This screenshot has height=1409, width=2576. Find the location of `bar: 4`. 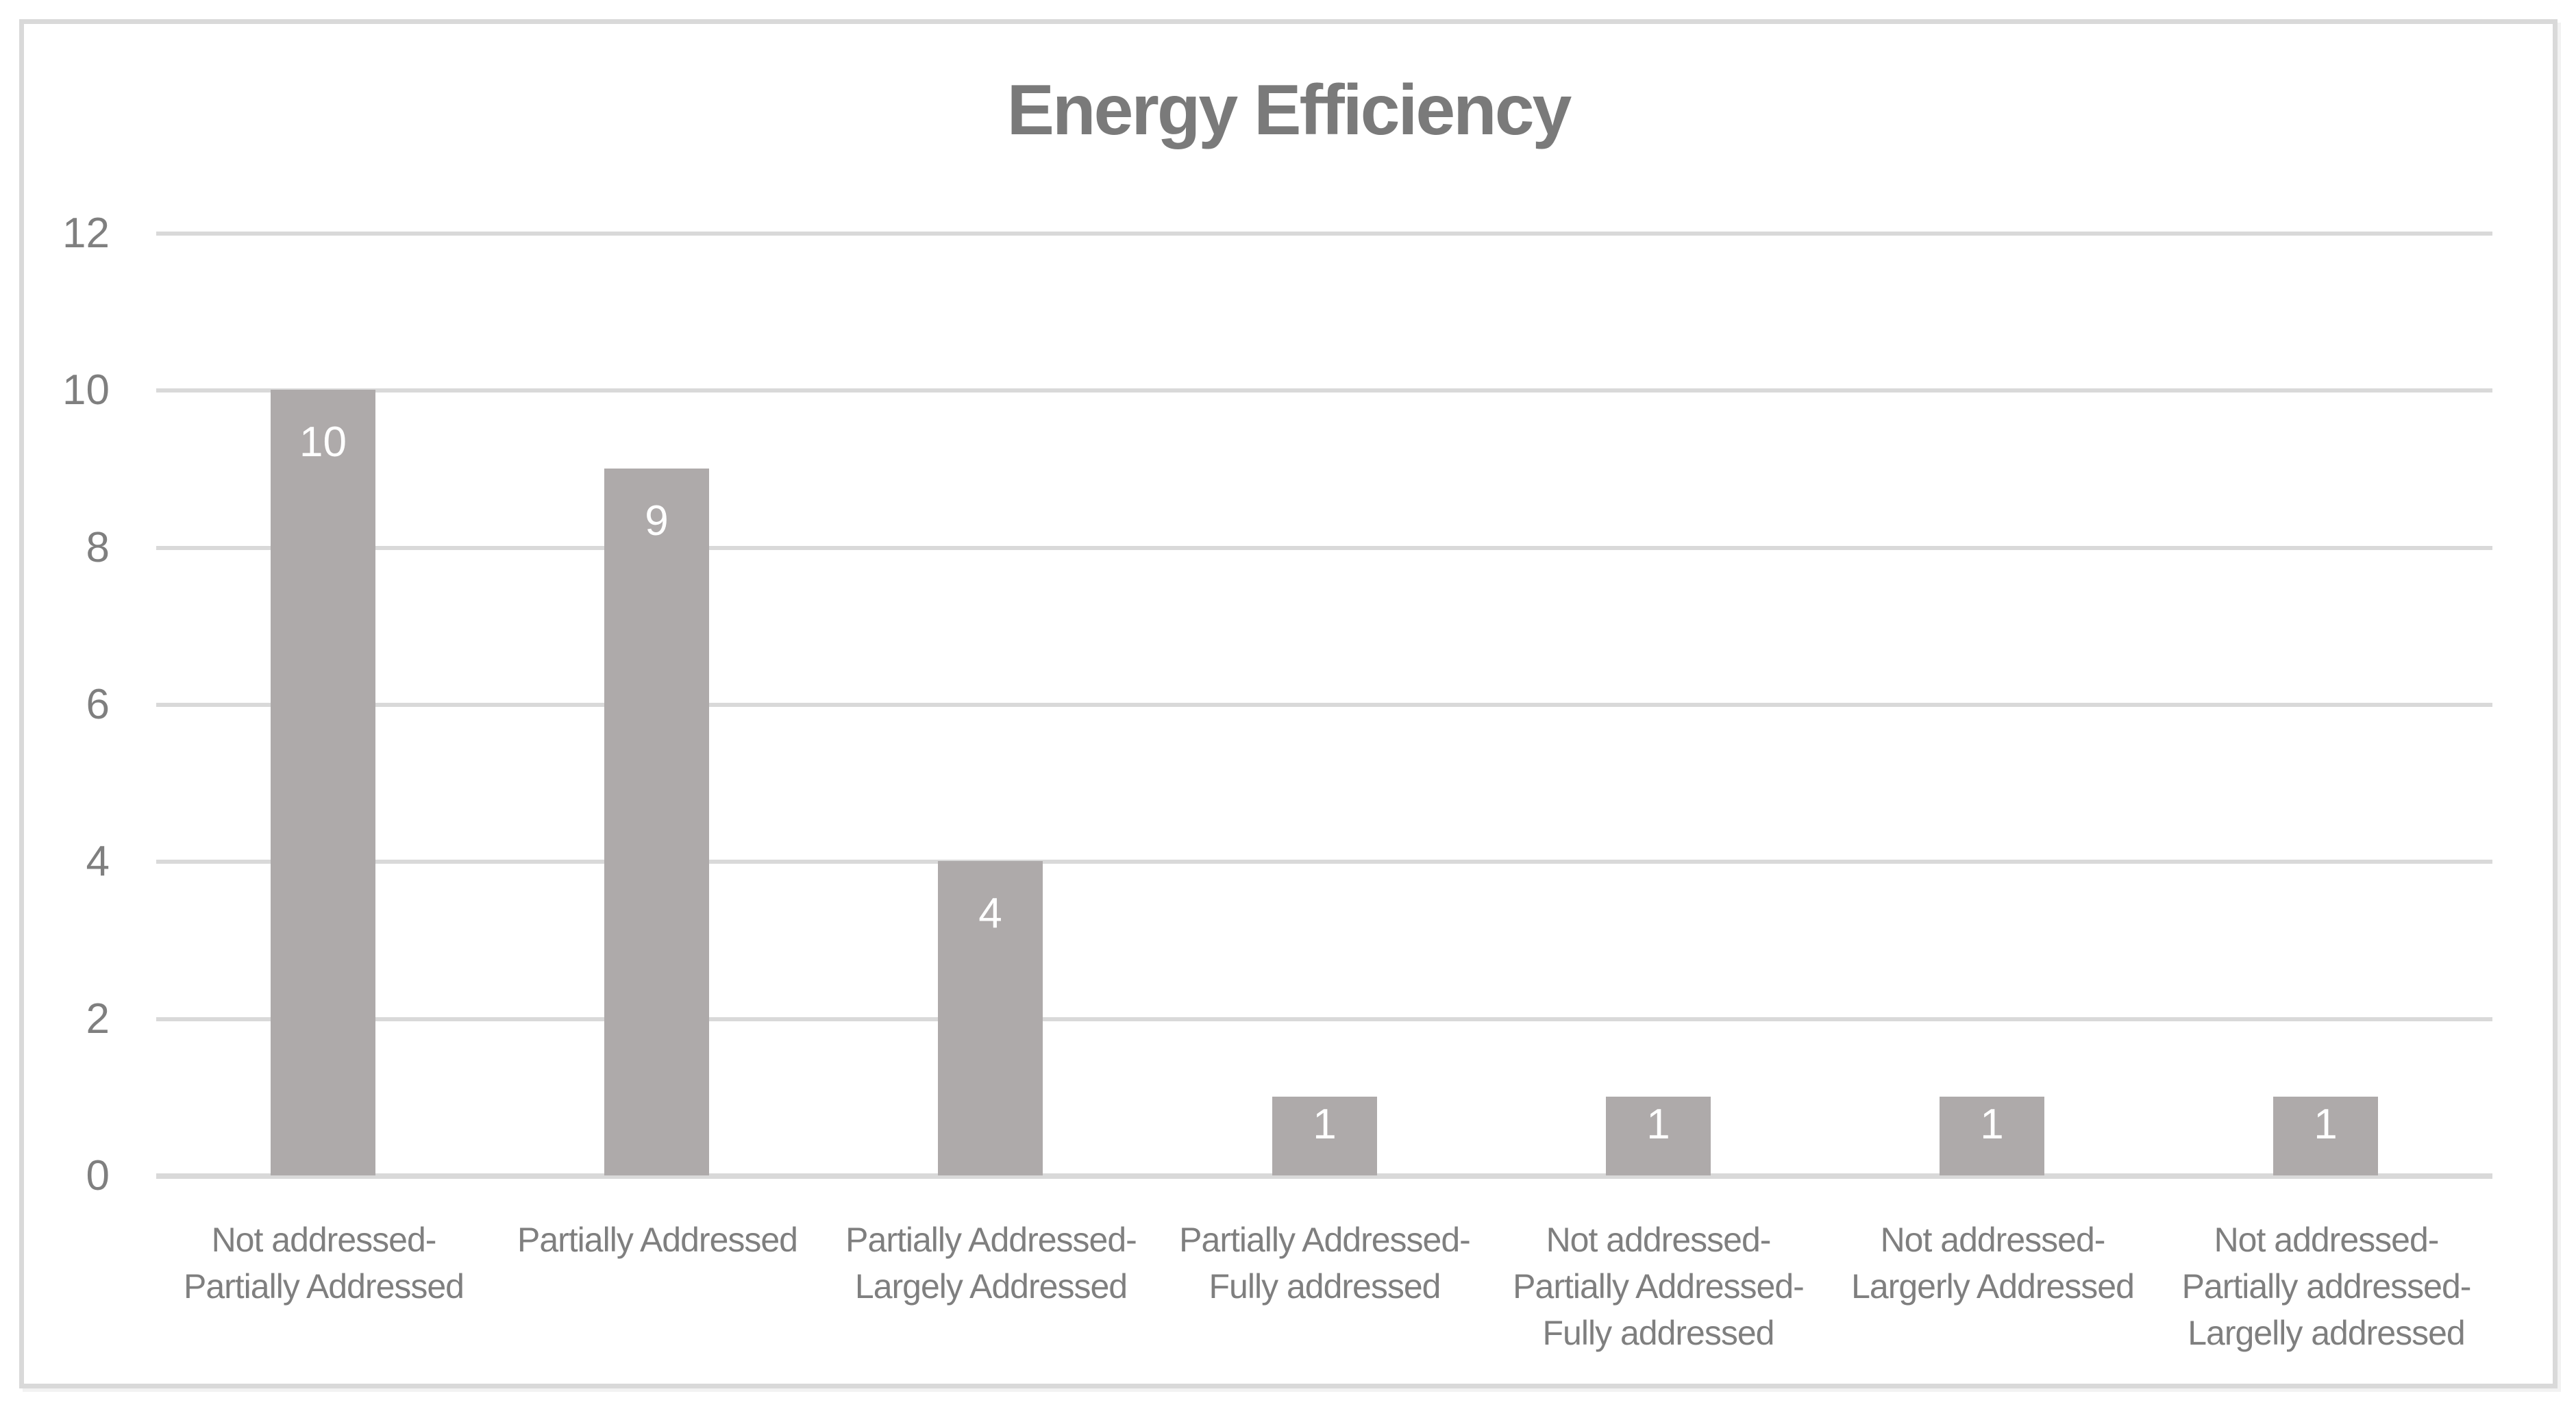

bar: 4 is located at coordinates (990, 1018).